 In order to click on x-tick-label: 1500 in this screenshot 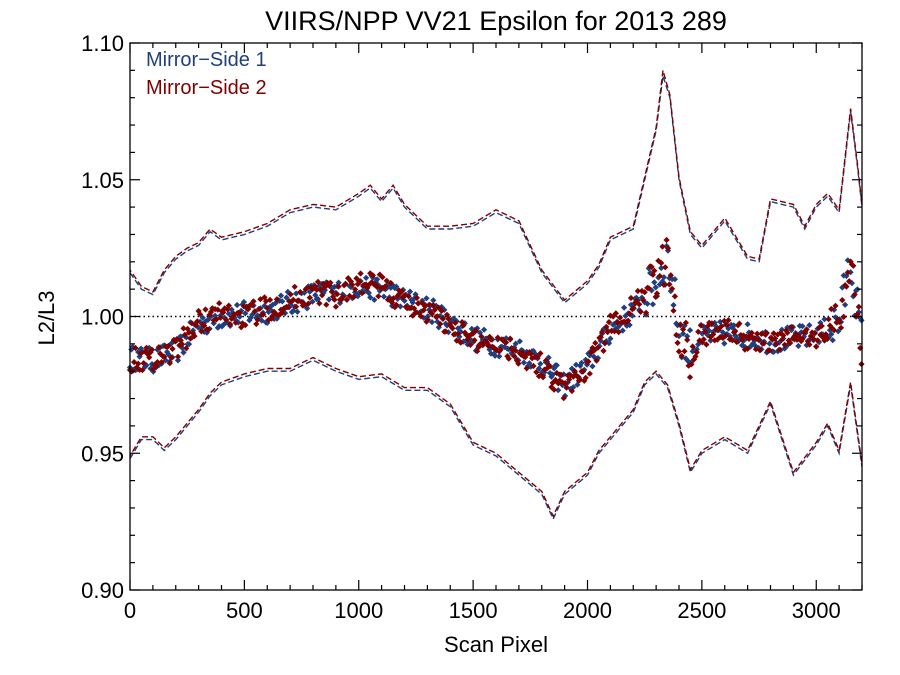, I will do `click(473, 610)`.